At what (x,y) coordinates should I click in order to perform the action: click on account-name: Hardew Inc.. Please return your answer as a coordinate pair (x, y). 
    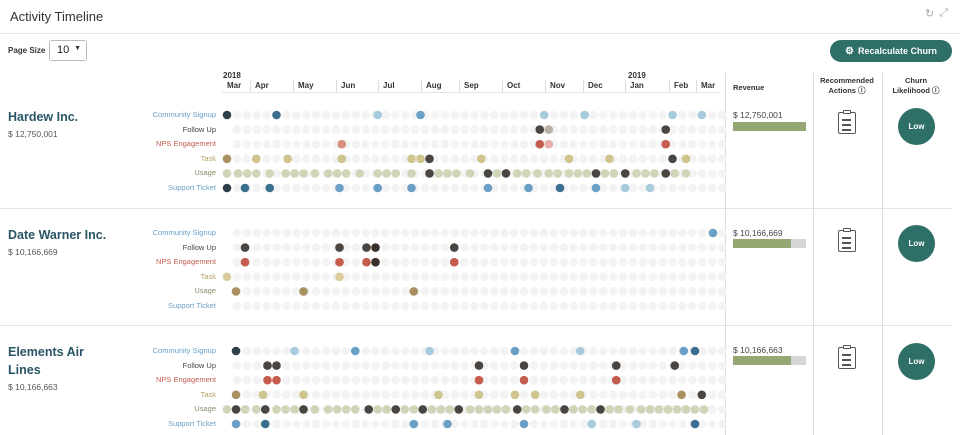
    Looking at the image, I should click on (43, 117).